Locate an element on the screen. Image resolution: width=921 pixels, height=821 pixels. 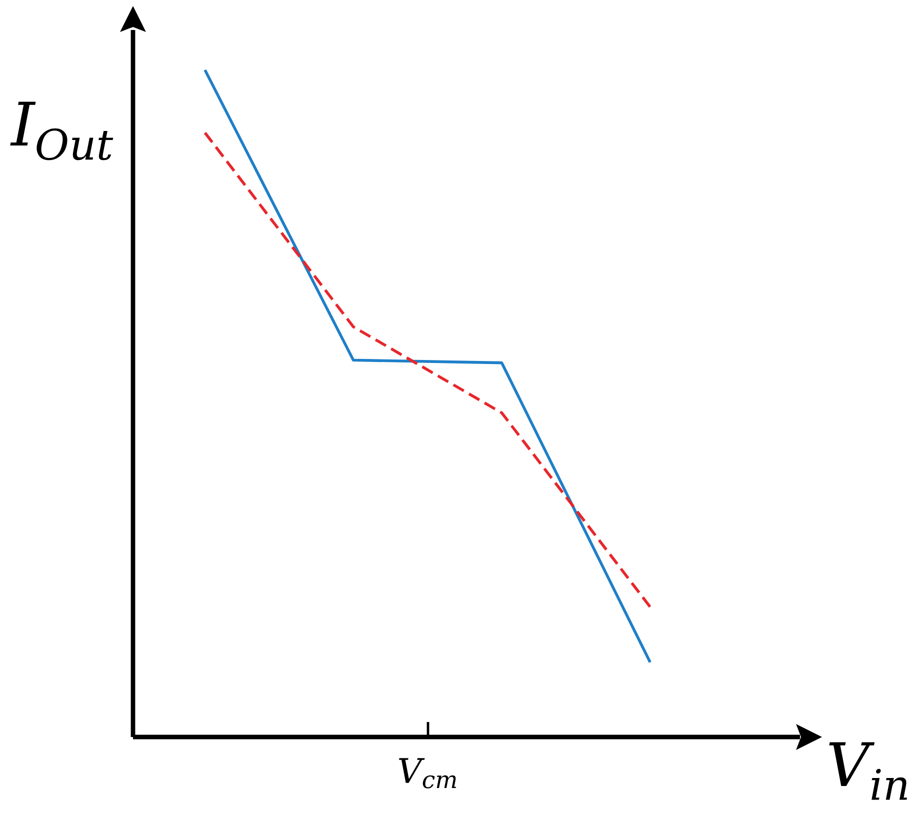
y-axis-title: I$_{Out}$ is located at coordinates (62, 131).